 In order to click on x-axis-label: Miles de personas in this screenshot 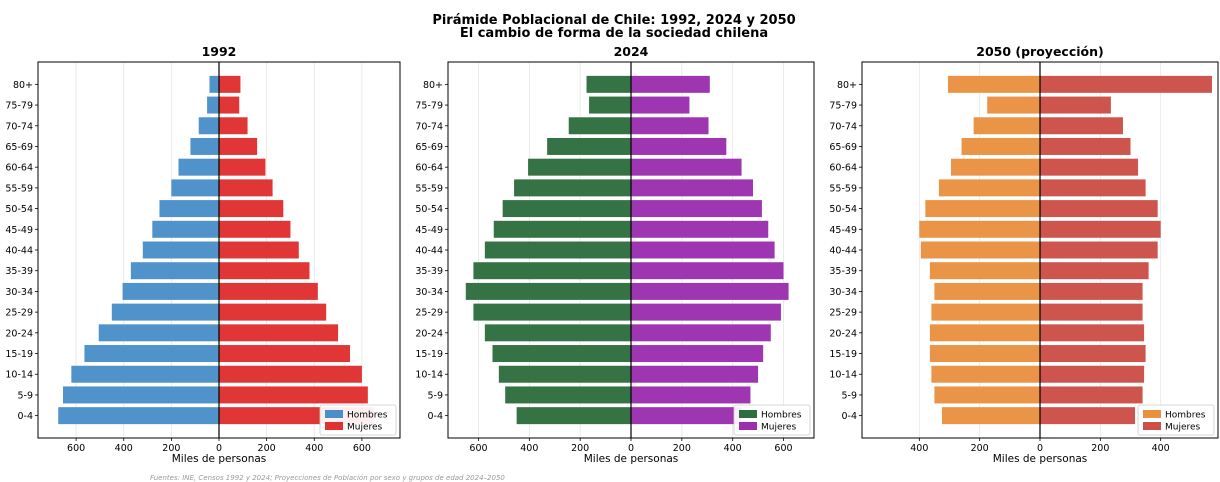, I will do `click(219, 459)`.